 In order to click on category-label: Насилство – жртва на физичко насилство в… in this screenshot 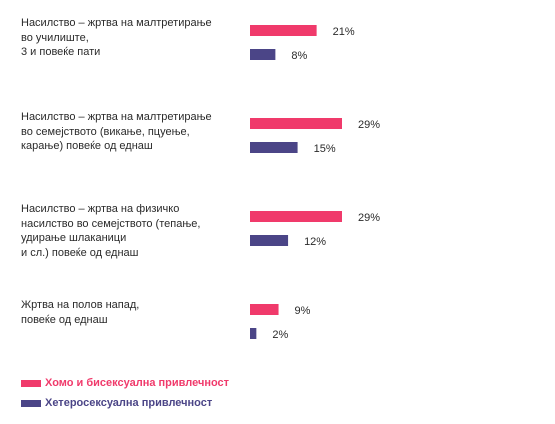, I will do `click(111, 231)`.